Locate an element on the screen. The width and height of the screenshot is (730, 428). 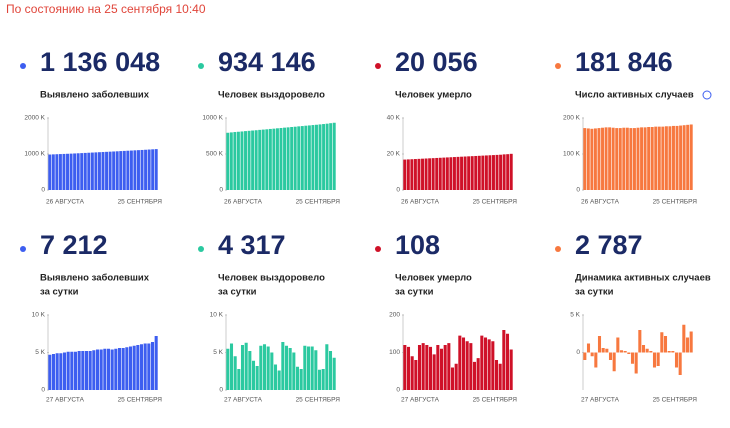
metric-label: Человек выздоровело is located at coordinates (271, 278).